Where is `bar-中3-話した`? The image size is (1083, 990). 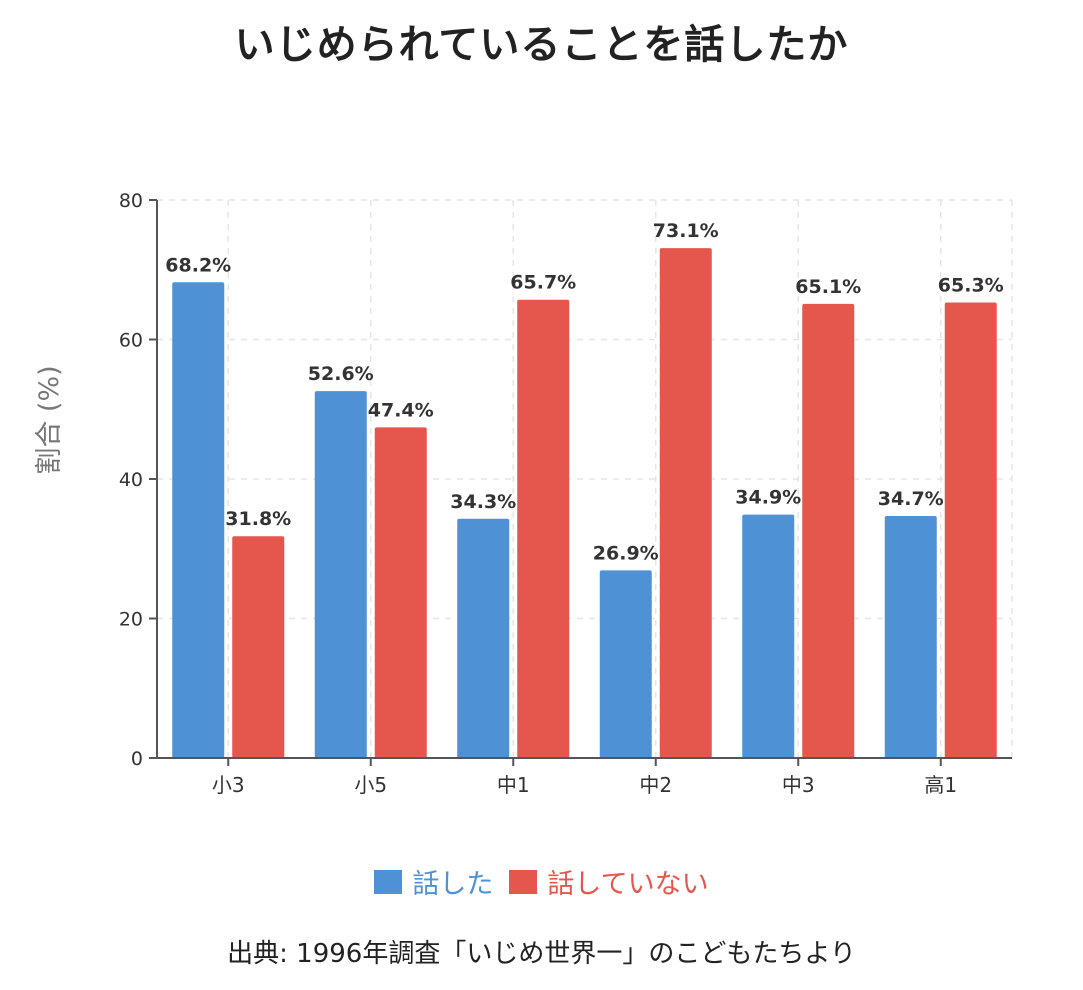 bar-中3-話した is located at coordinates (768, 636).